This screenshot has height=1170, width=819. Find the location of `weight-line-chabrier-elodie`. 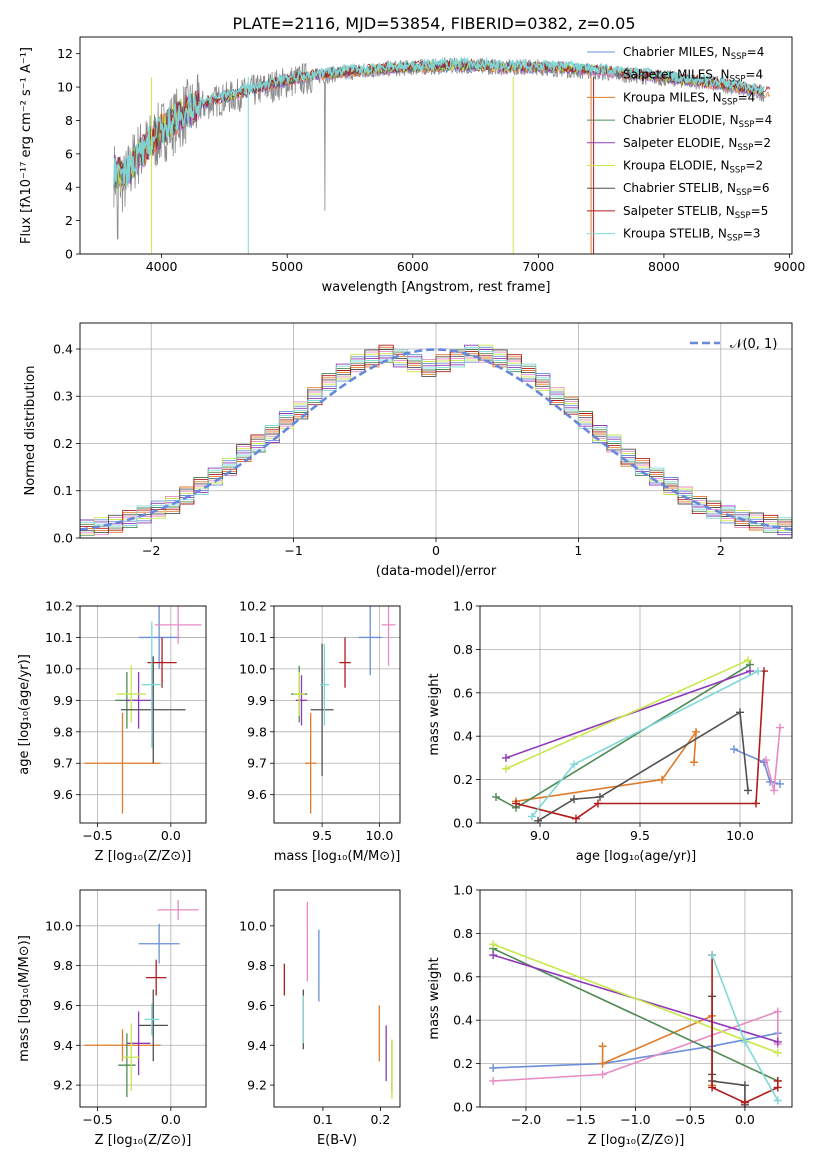

weight-line-chabrier-elodie is located at coordinates (635, 1014).